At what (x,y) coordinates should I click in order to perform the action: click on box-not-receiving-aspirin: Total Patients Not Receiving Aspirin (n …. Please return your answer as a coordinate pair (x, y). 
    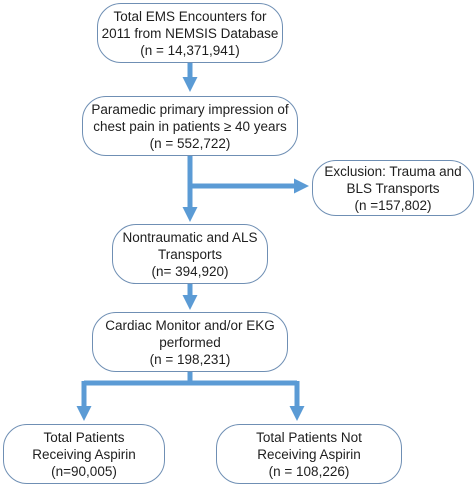
    Looking at the image, I should click on (309, 454).